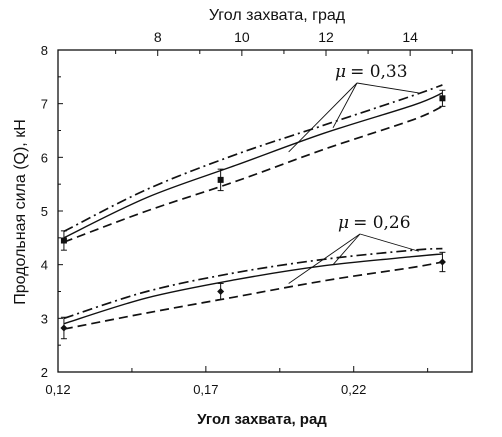 This screenshot has height=437, width=502. What do you see at coordinates (44, 104) in the screenshot?
I see `y-tick-label: 7` at bounding box center [44, 104].